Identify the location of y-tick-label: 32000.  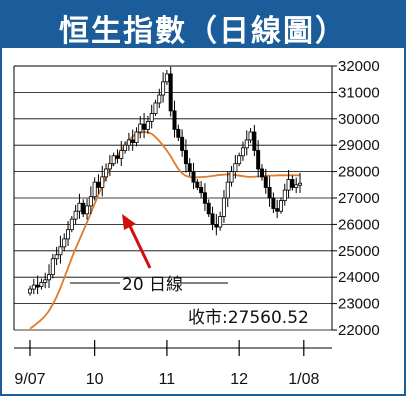
(359, 66).